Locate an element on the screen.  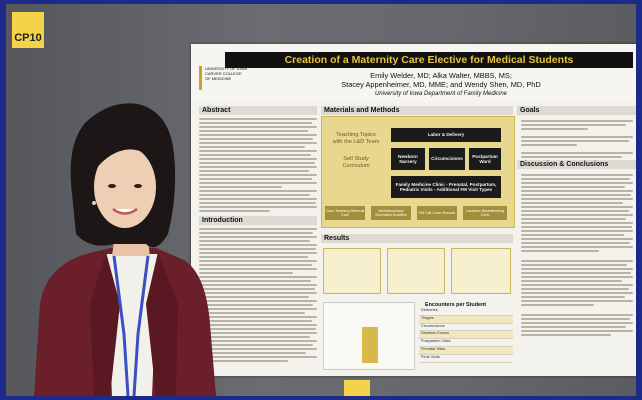
row-label: Triages is located at coordinates (427, 317).